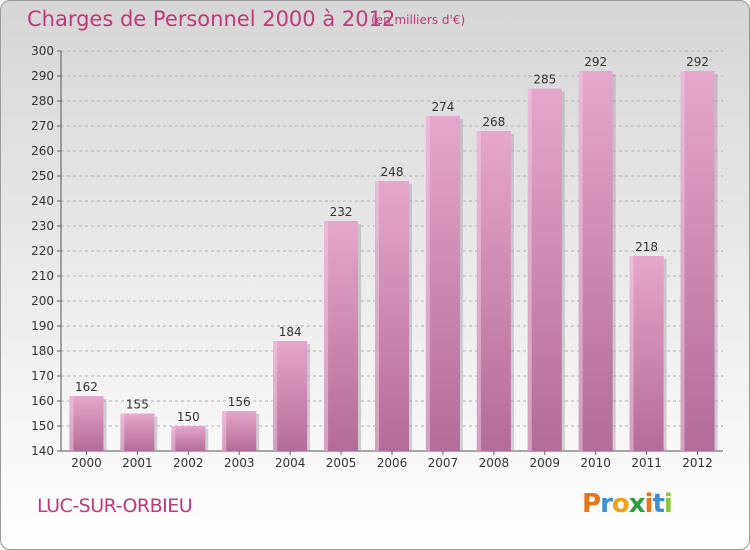  I want to click on logo-letter: o, so click(620, 504).